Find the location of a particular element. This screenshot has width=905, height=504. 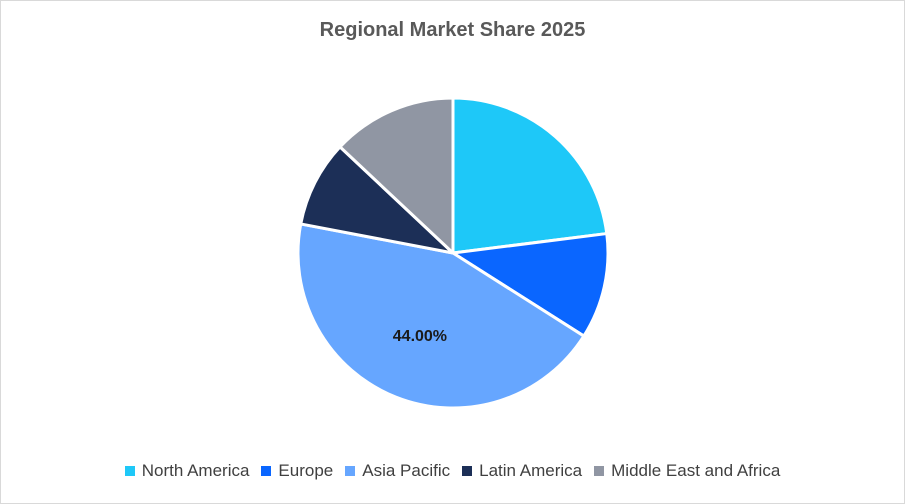

legend-item-latin-america: Latin America is located at coordinates (522, 471).